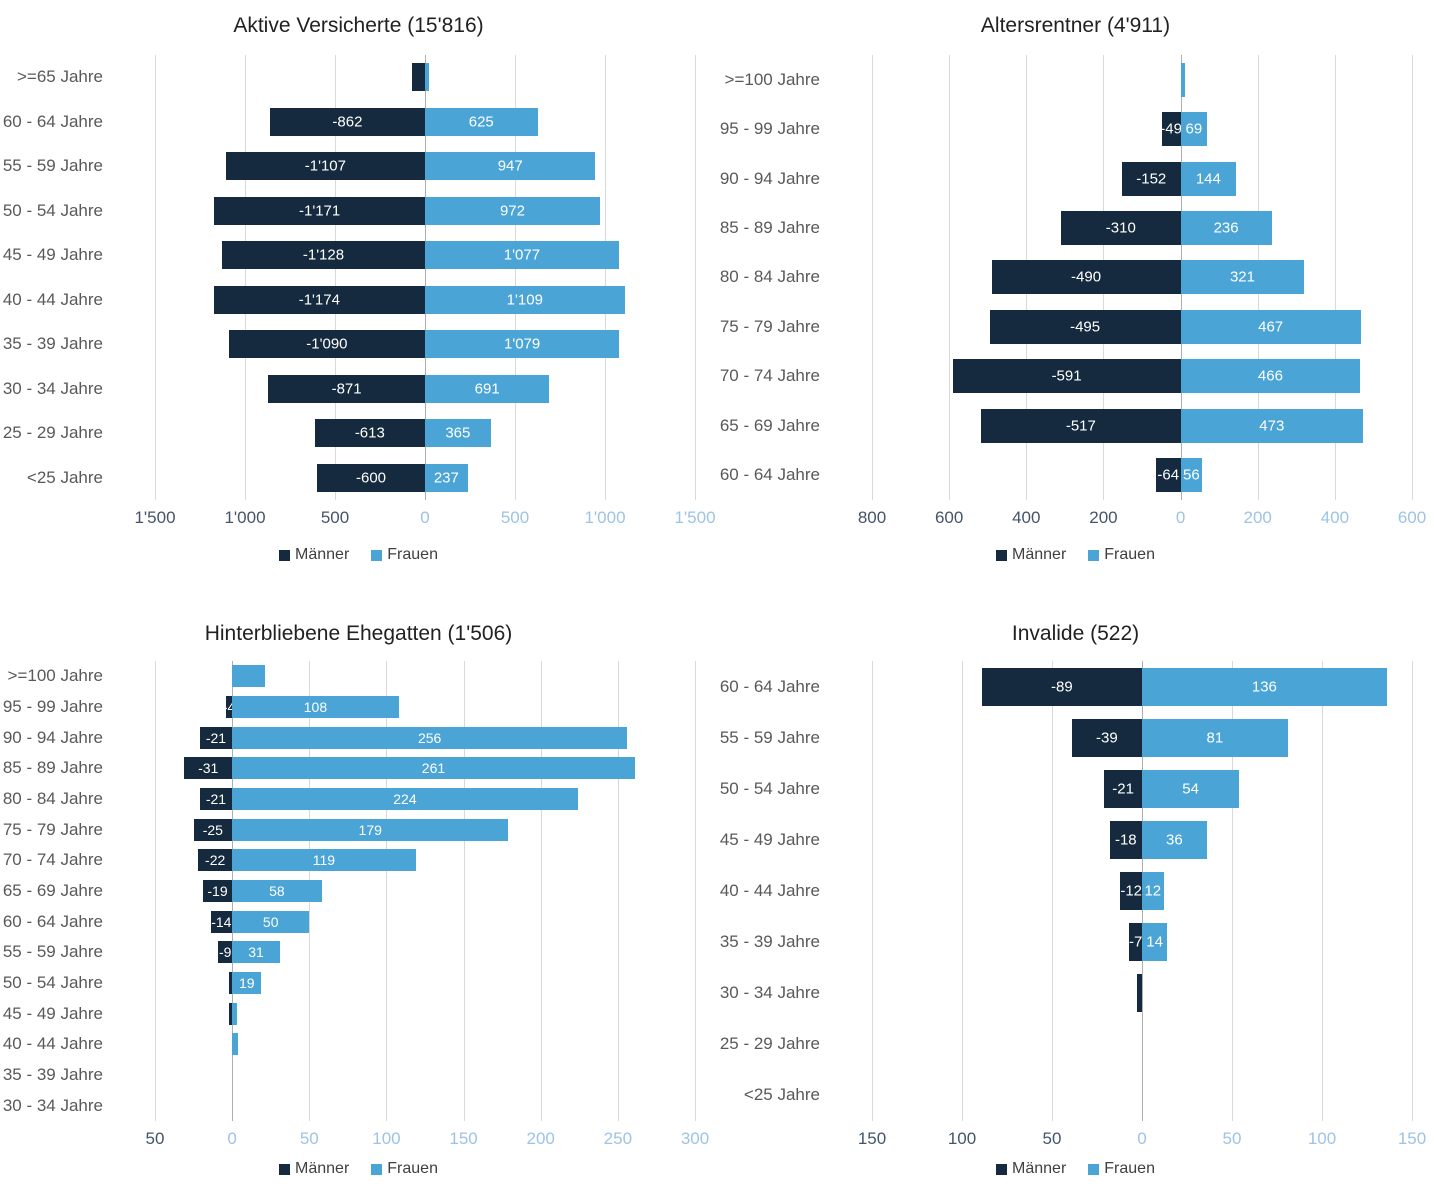  I want to click on x-axis: 50 0 50 100 150 200 250 300, so click(428, 1136).